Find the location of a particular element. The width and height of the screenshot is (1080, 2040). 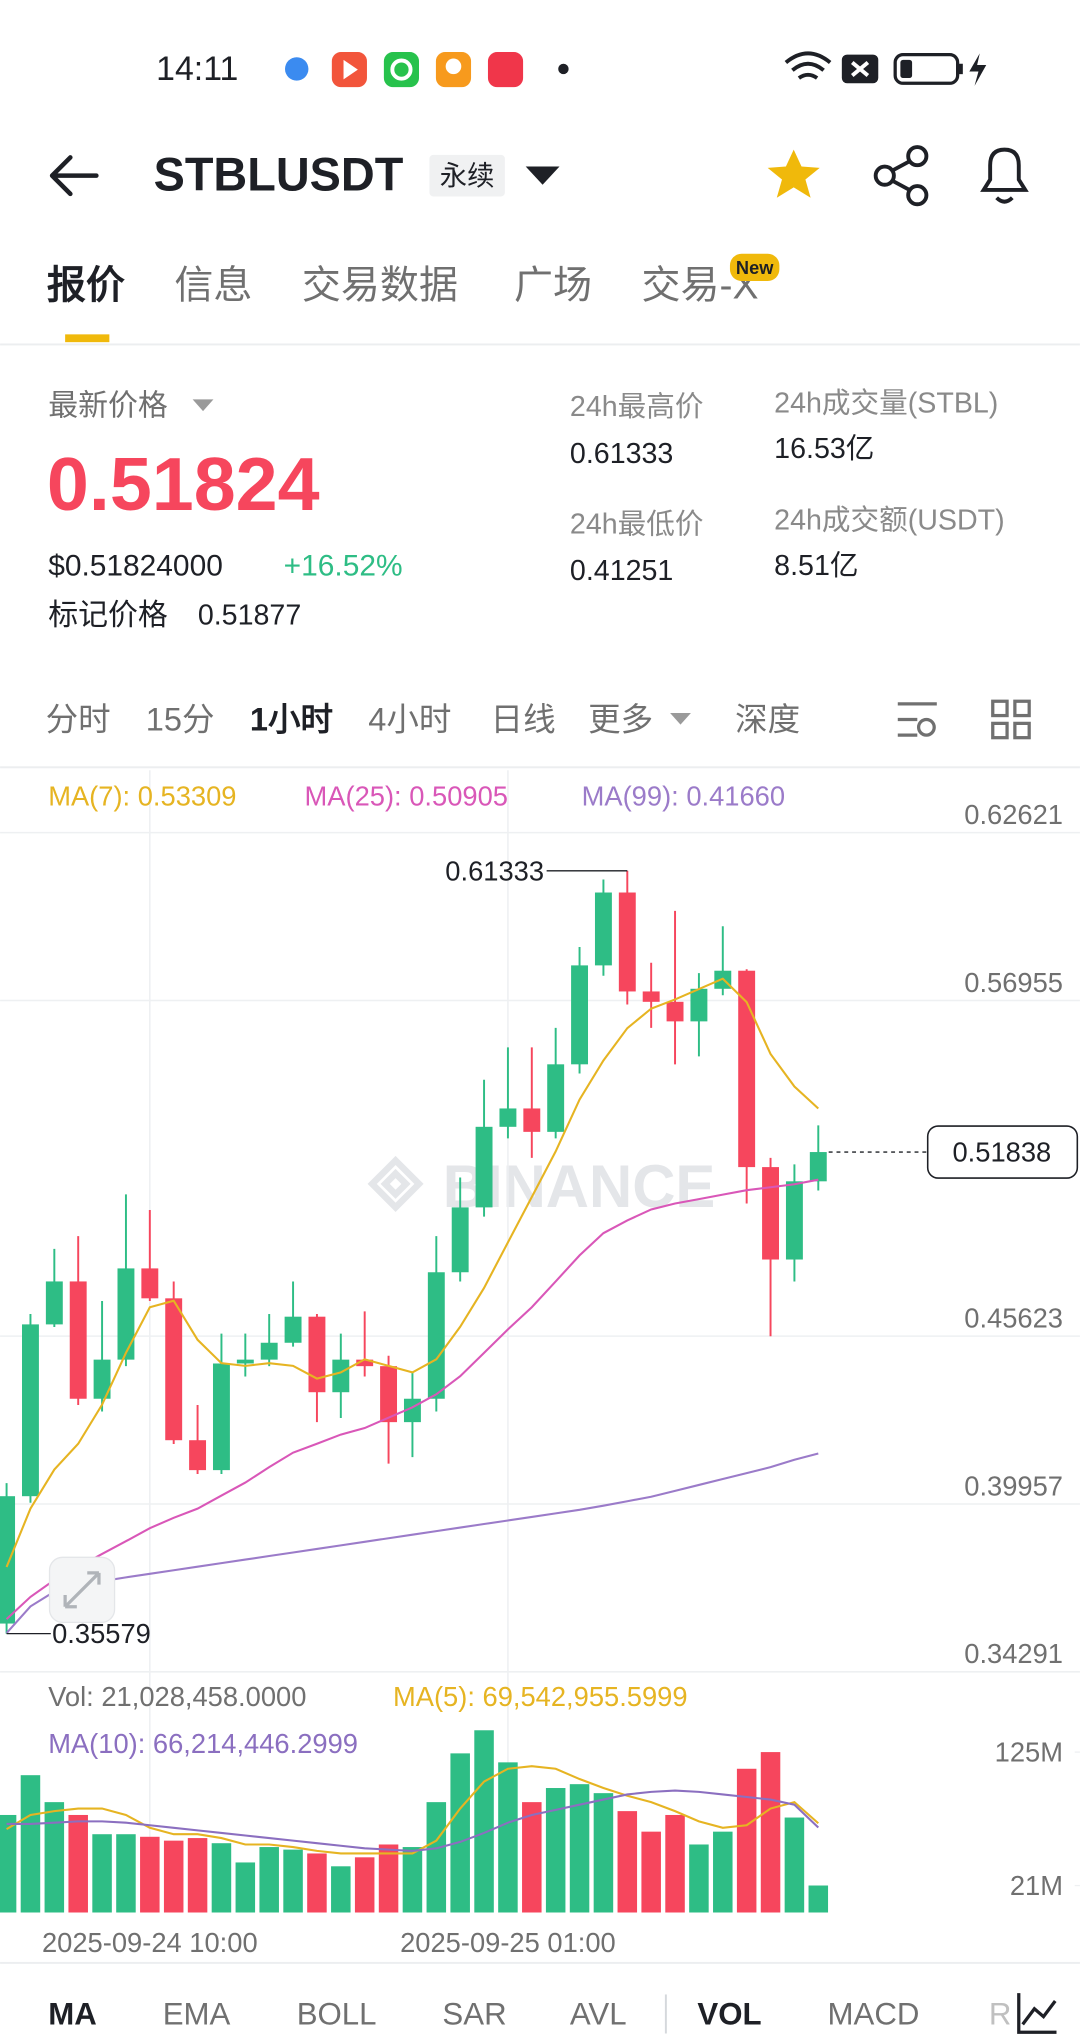

indicator-tab: BOLL is located at coordinates (337, 2013).